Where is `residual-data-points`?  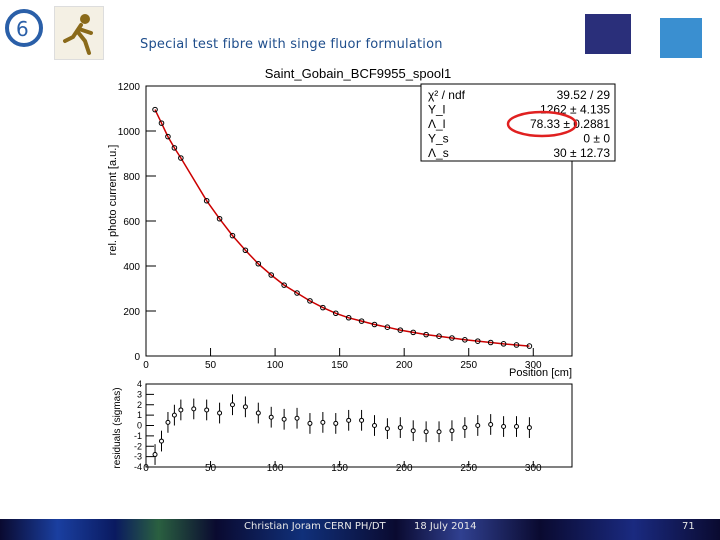
residual-data-points is located at coordinates (342, 429).